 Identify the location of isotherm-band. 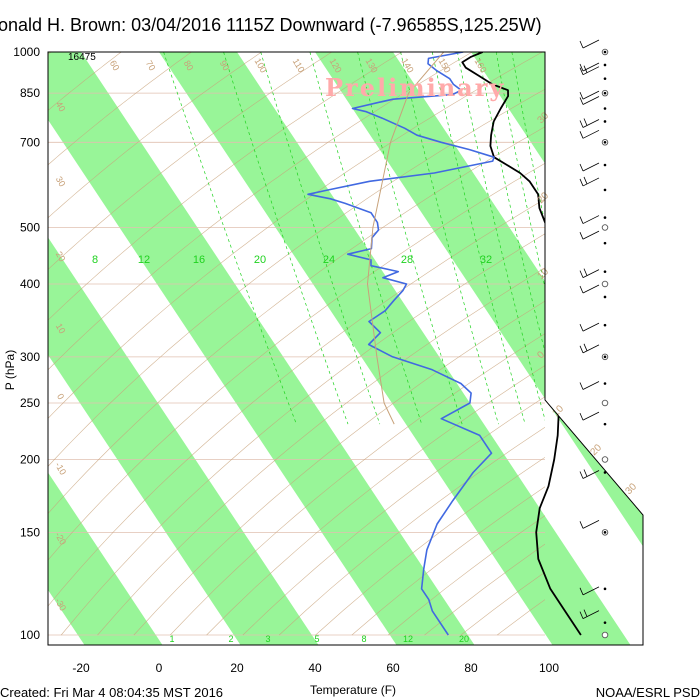
(635, 348).